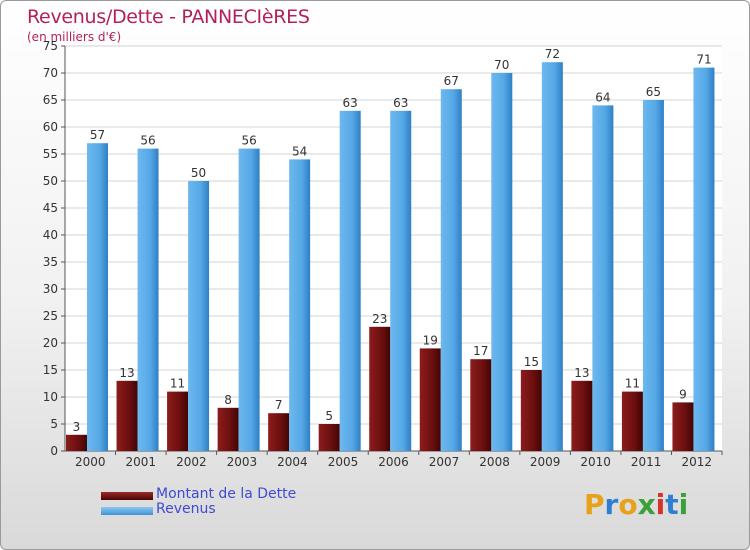 The image size is (750, 550). Describe the element at coordinates (480, 351) in the screenshot. I see `data-label-debt: 17` at that location.